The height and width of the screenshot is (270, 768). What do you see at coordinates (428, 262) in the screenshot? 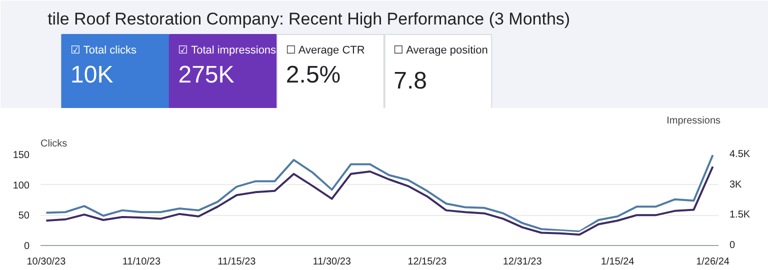
I see `x-tick-label: 12/15/23` at bounding box center [428, 262].